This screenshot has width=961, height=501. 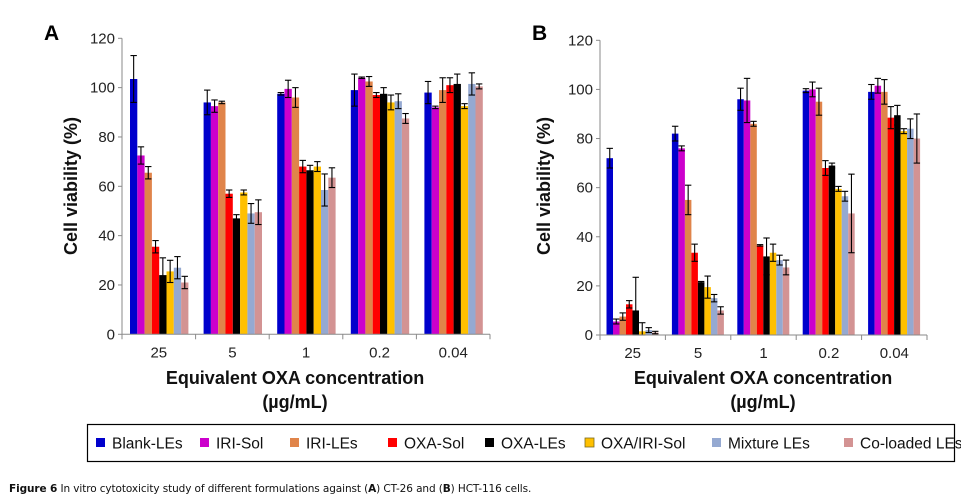 I want to click on legend-swatch-oxa-les, so click(x=489, y=442).